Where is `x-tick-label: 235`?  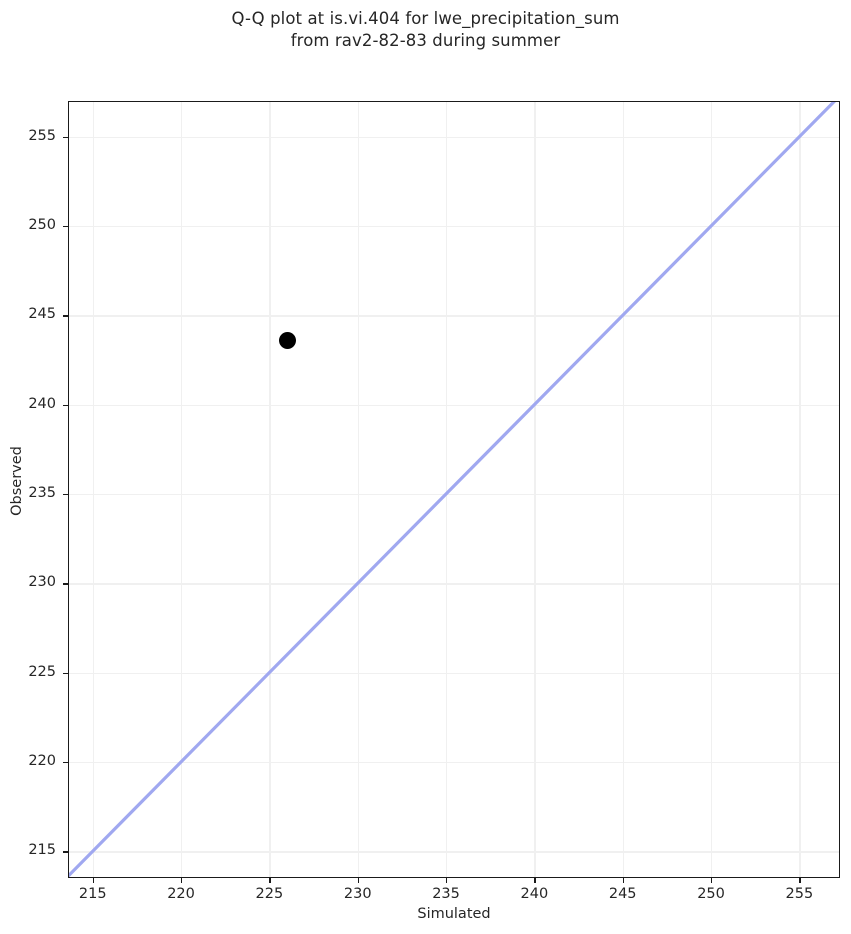
x-tick-label: 235 is located at coordinates (446, 894).